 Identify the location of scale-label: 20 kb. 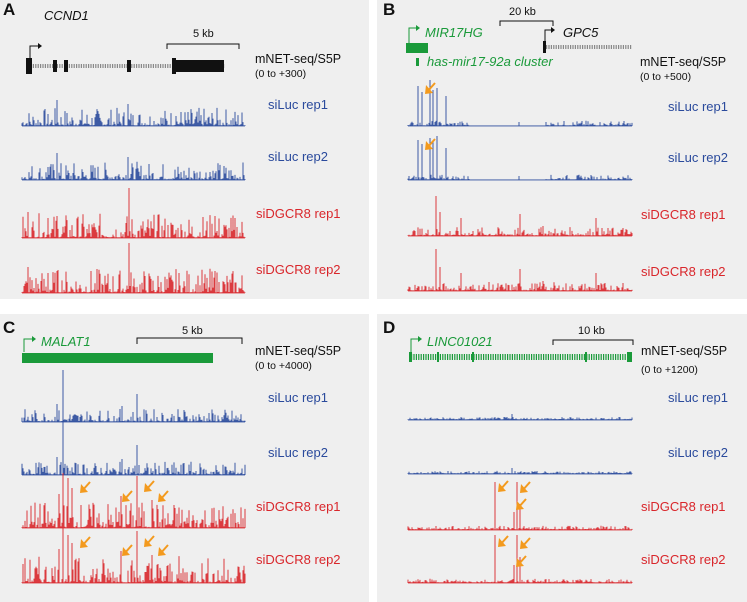
(522, 12).